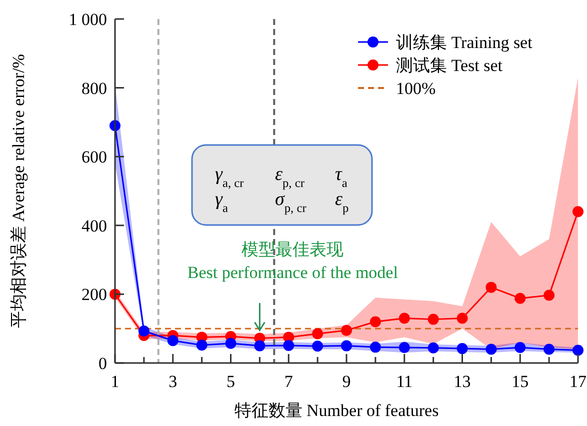 The image size is (587, 426). What do you see at coordinates (464, 42) in the screenshot?
I see `legend-label: 训练集 Training set` at bounding box center [464, 42].